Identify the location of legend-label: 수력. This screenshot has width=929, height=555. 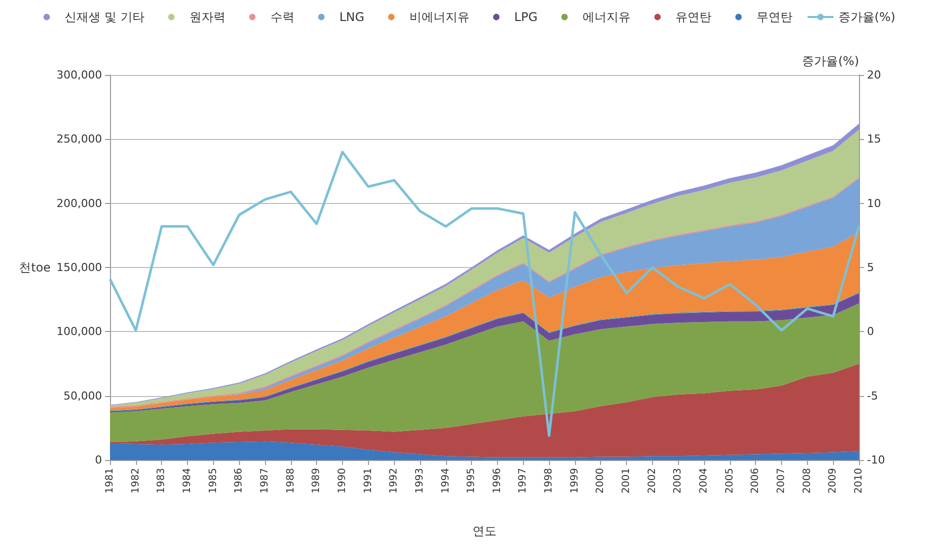
(282, 17).